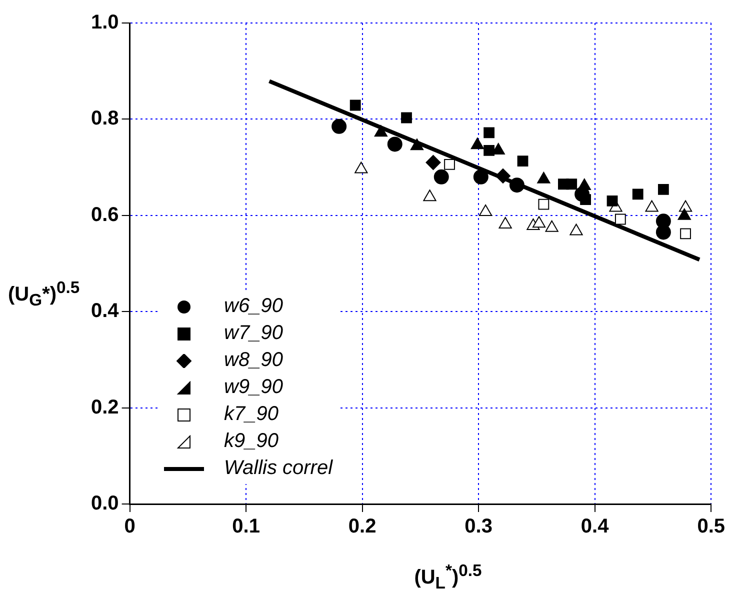 The height and width of the screenshot is (602, 736). I want to click on y-axis-title: (U$_{G}$*)$^{0.5}$, so click(44, 294).